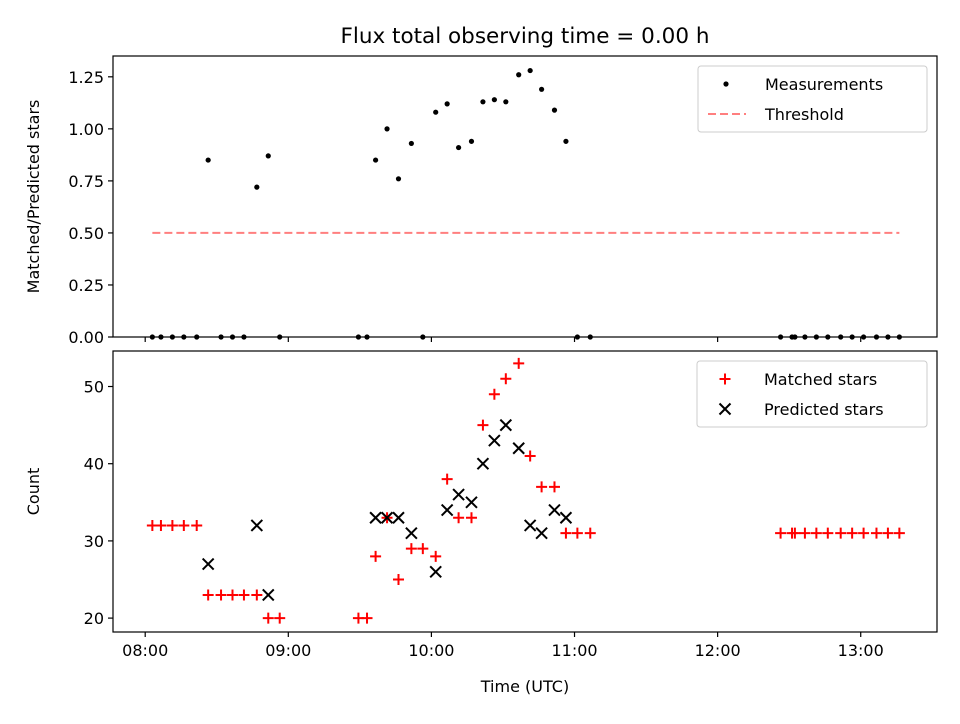  I want to click on legend: Measurements Threshold, so click(812, 99).